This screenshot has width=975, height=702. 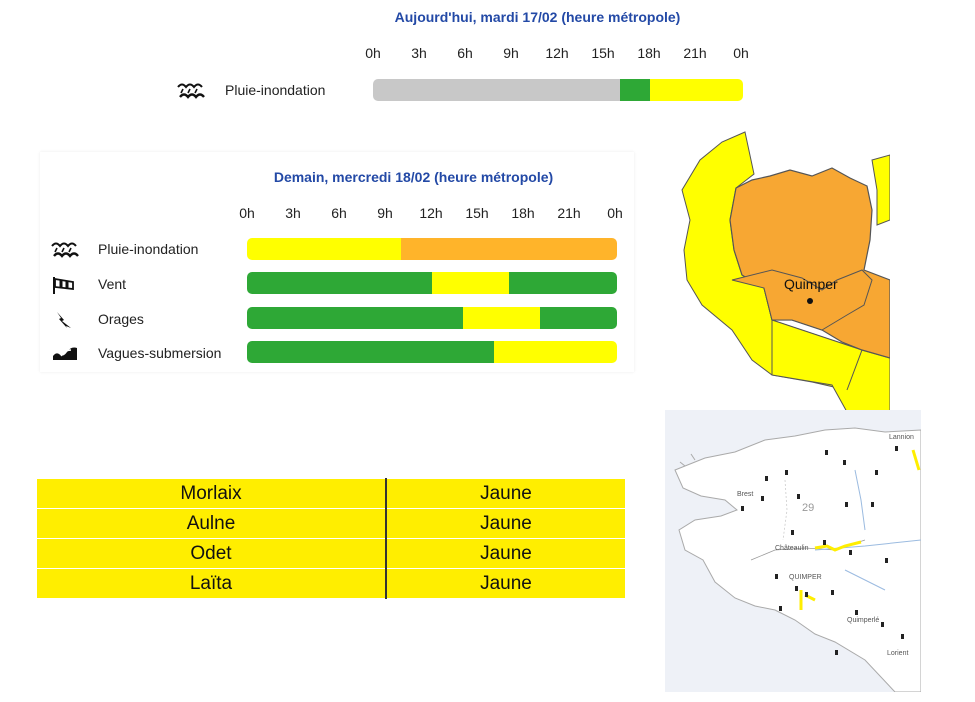 I want to click on today-pluie-bar, so click(x=558, y=90).